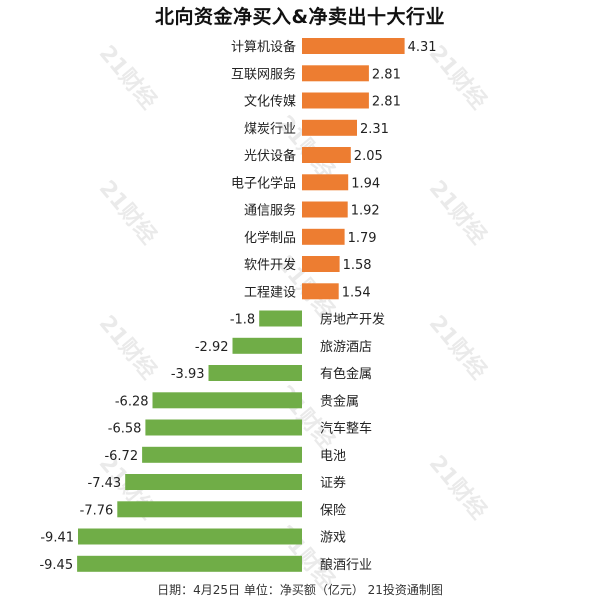 The height and width of the screenshot is (600, 600). Describe the element at coordinates (121, 456) in the screenshot. I see `data-label: -6.72` at that location.